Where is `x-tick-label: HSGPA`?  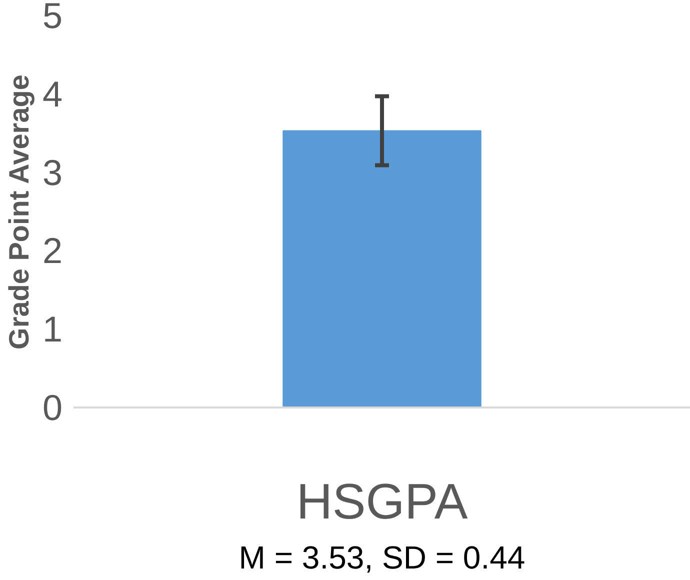 x-tick-label: HSGPA is located at coordinates (382, 502).